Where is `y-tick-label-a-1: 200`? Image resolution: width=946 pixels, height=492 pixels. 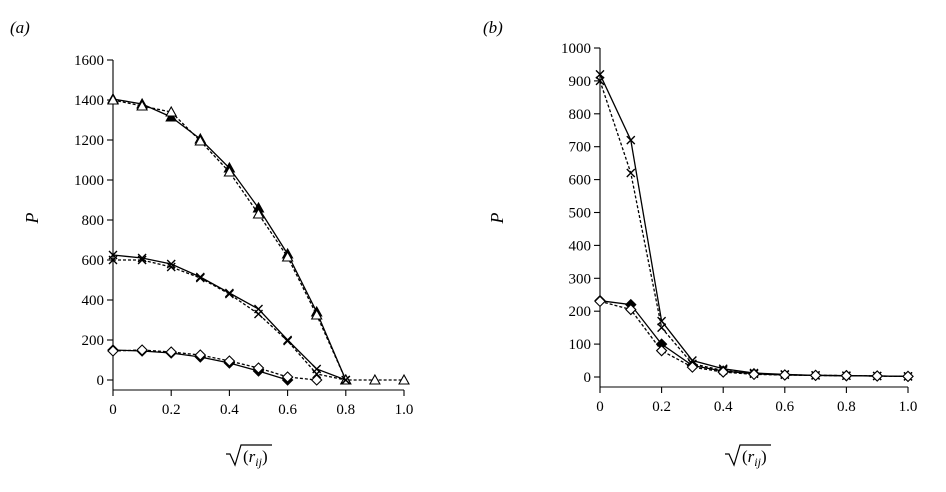 y-tick-label-a-1: 200 is located at coordinates (93, 341).